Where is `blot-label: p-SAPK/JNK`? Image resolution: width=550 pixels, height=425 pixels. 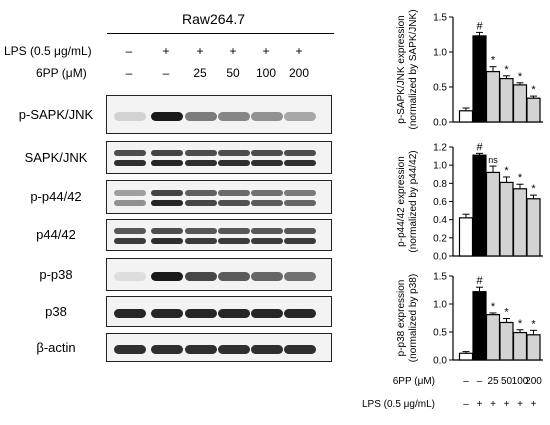 blot-label: p-SAPK/JNK is located at coordinates (56, 114).